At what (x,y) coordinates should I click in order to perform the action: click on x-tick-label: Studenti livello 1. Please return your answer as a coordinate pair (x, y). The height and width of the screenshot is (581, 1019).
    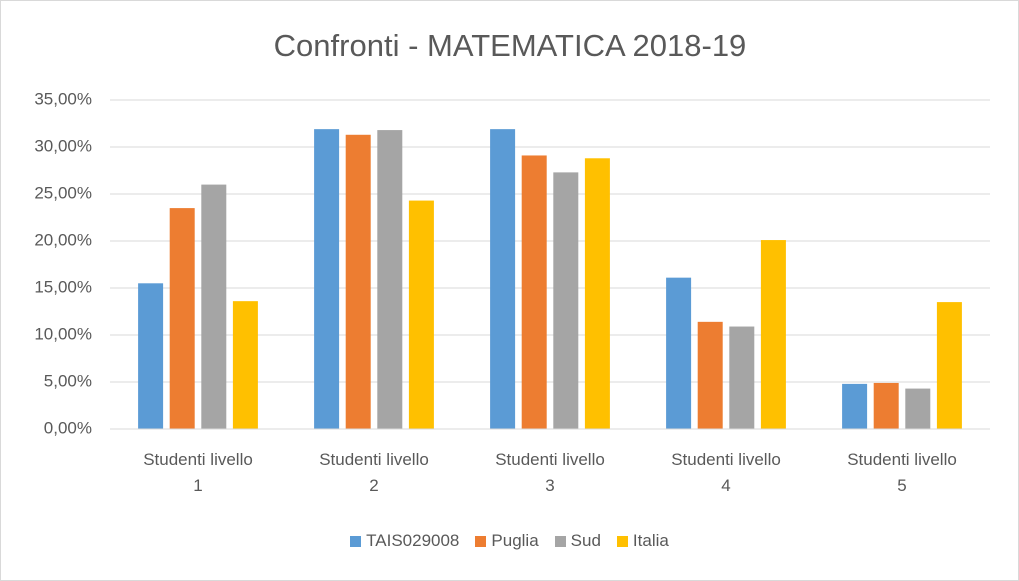
    Looking at the image, I should click on (198, 472).